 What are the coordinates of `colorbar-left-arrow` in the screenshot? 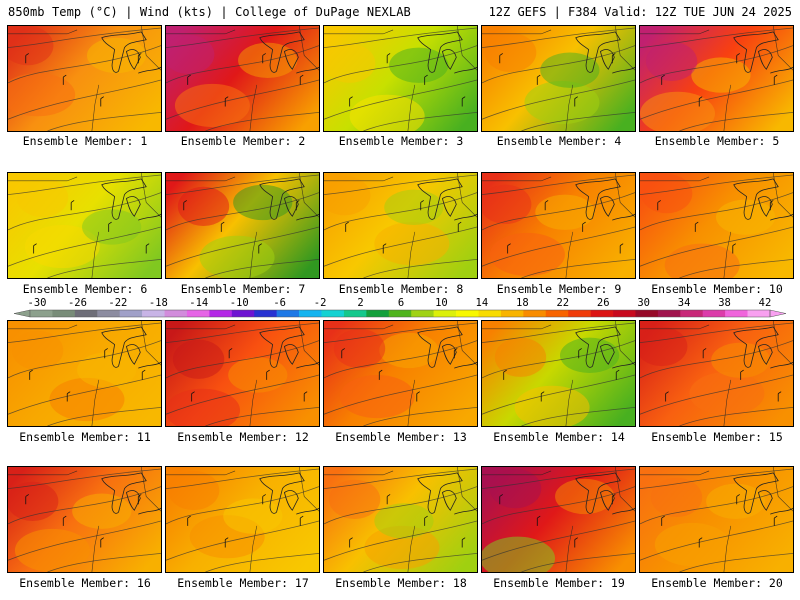 It's located at (22, 313).